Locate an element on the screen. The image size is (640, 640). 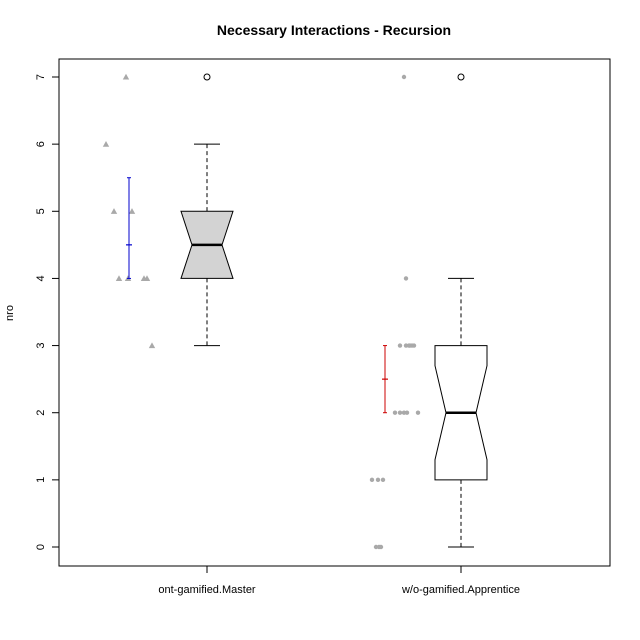
y-tick-label: 6 is located at coordinates (41, 144).